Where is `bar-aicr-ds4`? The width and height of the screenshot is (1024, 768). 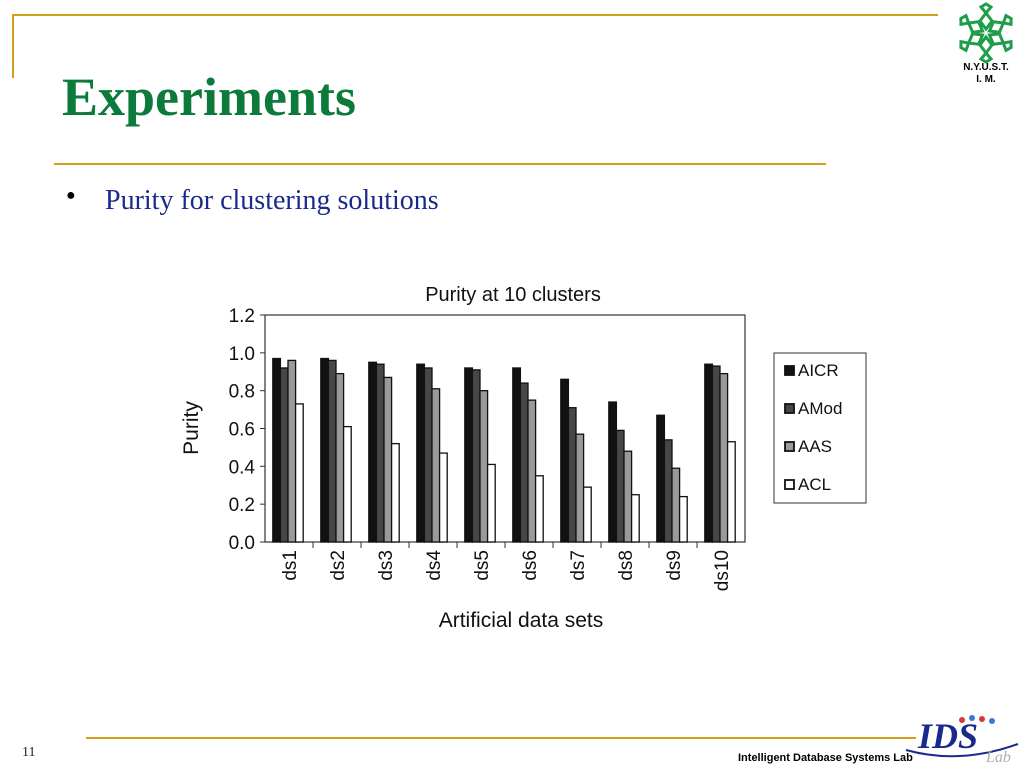 bar-aicr-ds4 is located at coordinates (421, 453).